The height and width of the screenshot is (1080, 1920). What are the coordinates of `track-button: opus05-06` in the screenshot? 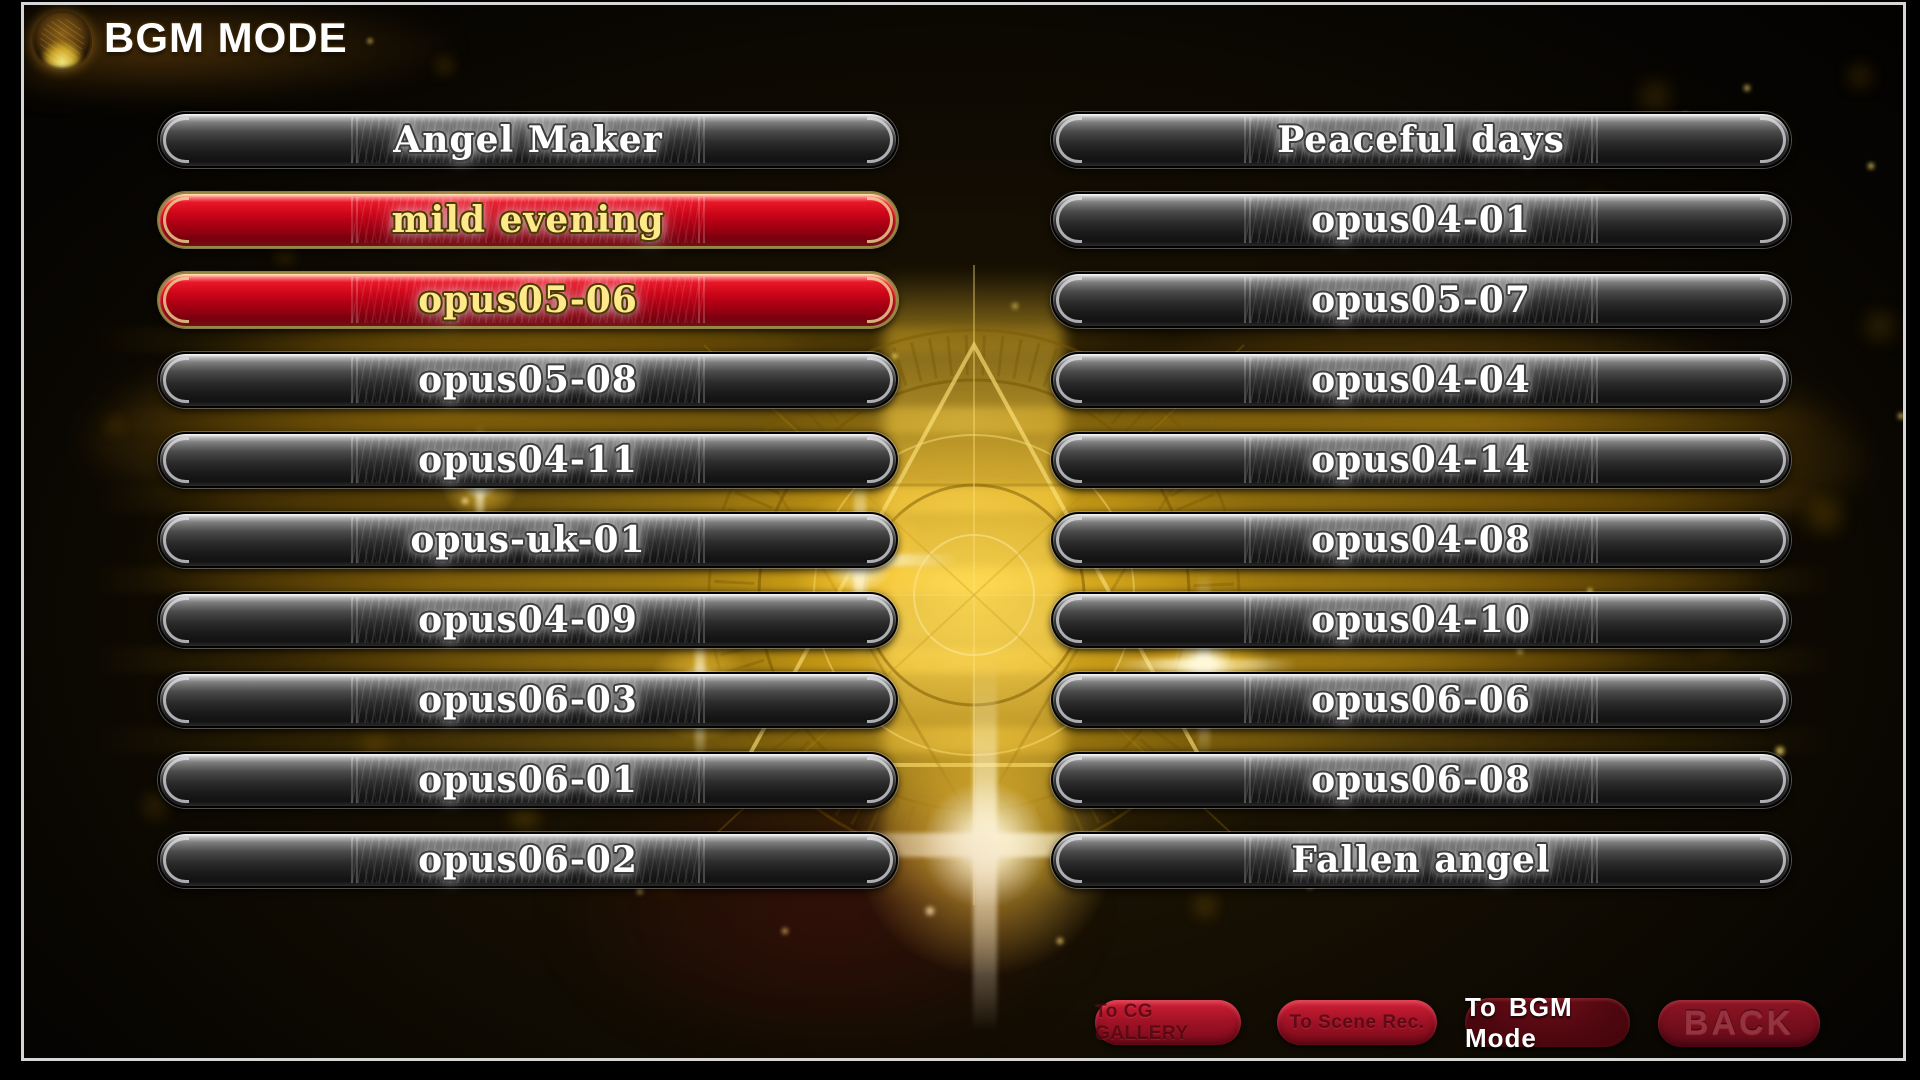 It's located at (528, 300).